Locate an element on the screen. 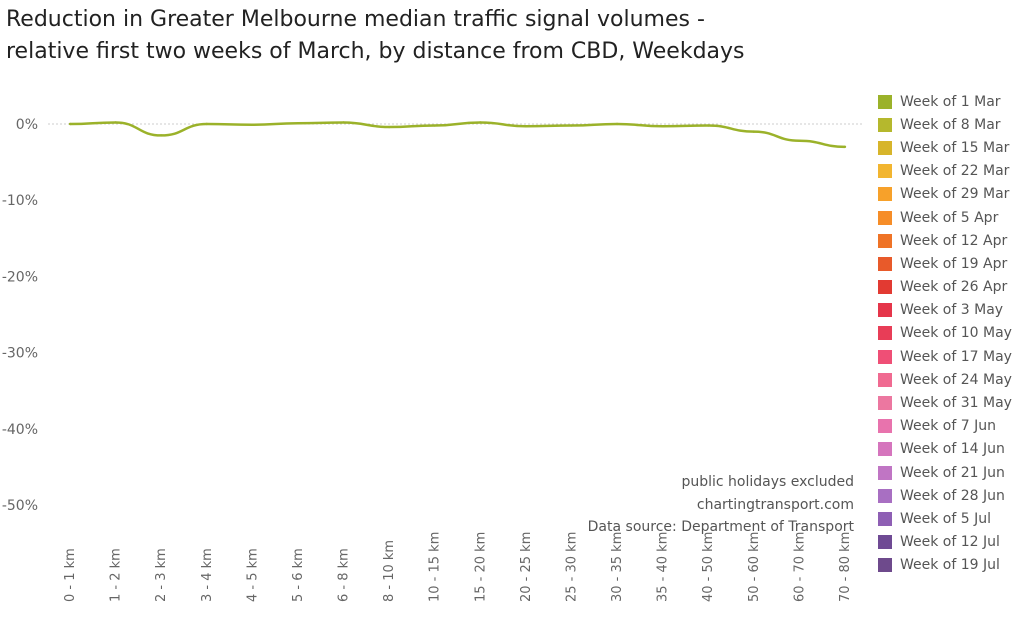  annotation-text: public holidays excluded is located at coordinates (767, 482).